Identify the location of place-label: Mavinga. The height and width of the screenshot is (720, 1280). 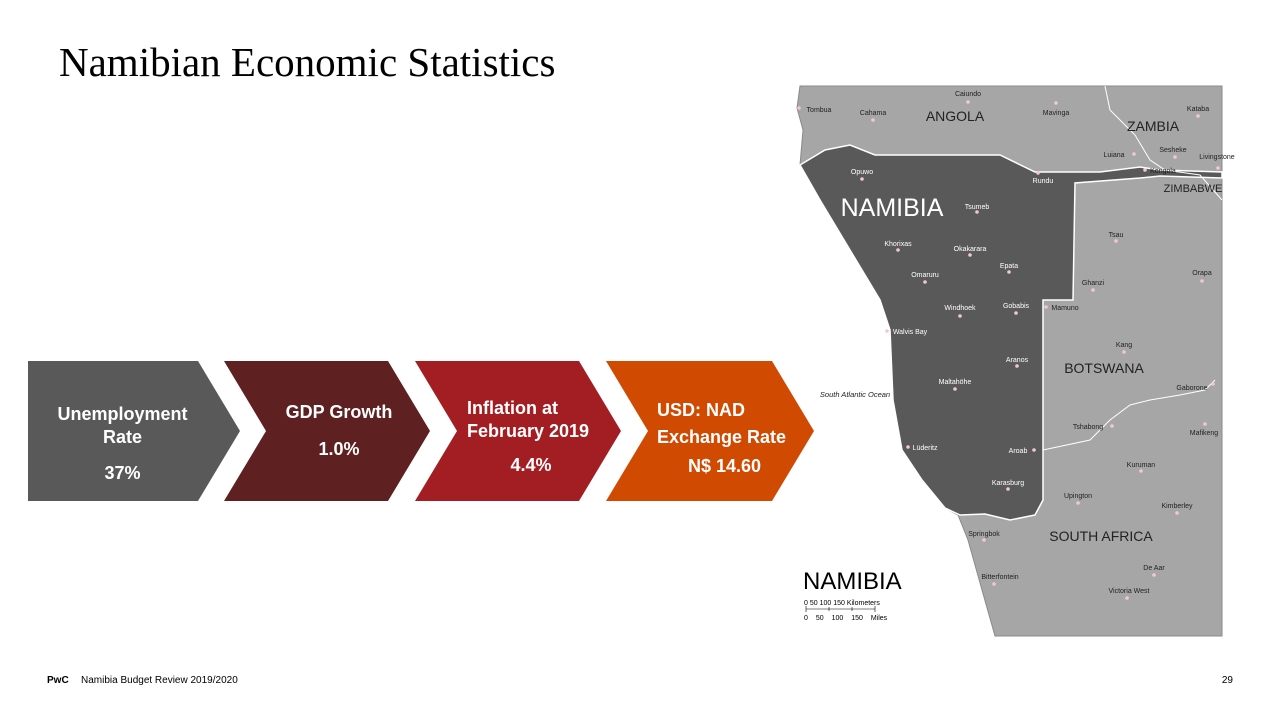
(1056, 113).